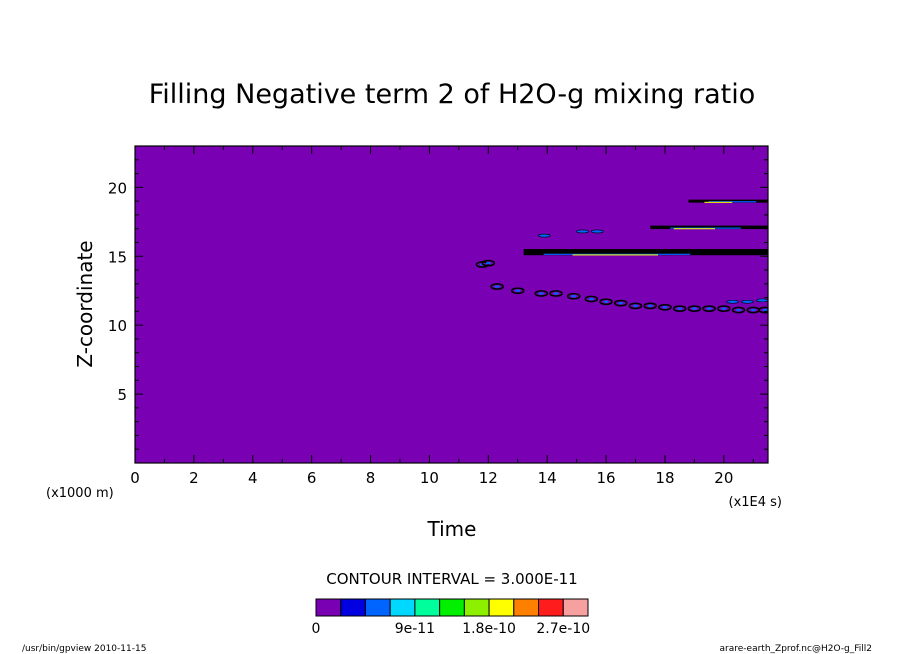 This screenshot has width=904, height=654. What do you see at coordinates (122, 395) in the screenshot?
I see `y-tick-label: 5` at bounding box center [122, 395].